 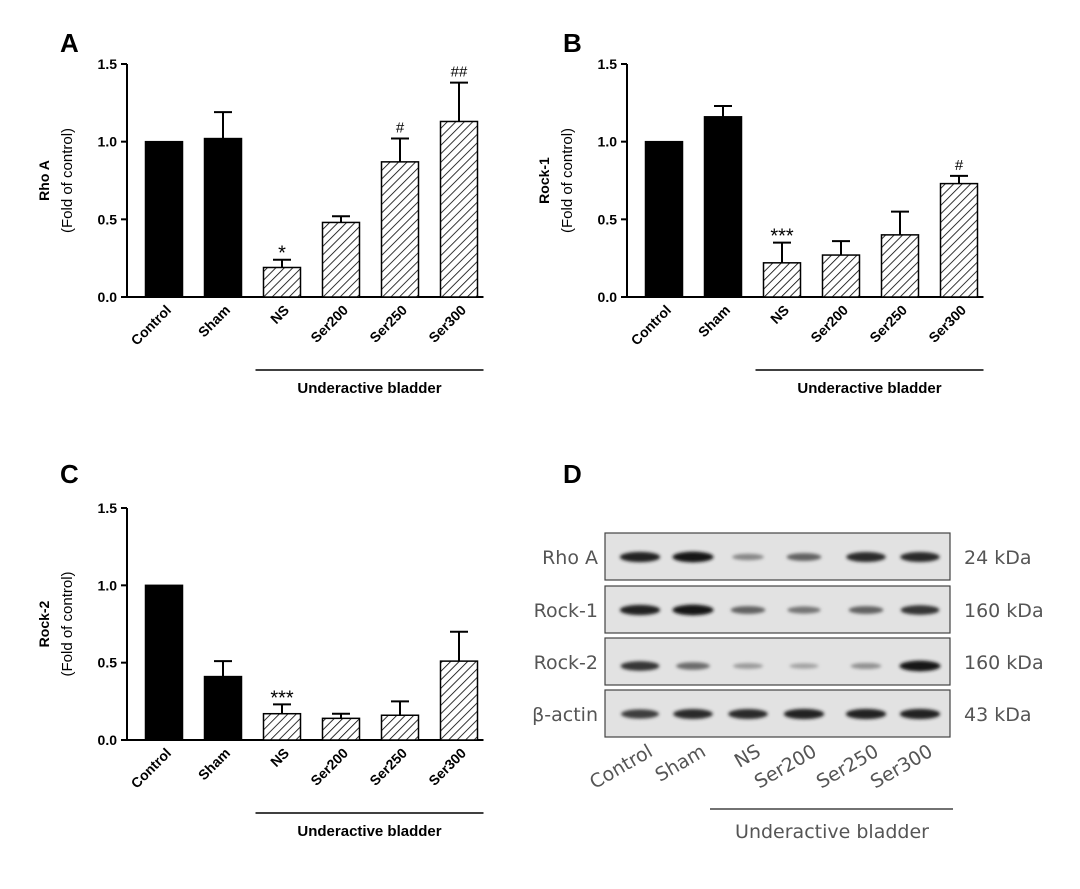 I want to click on blot-row--actin: β-actin 43 kDa, so click(x=782, y=713).